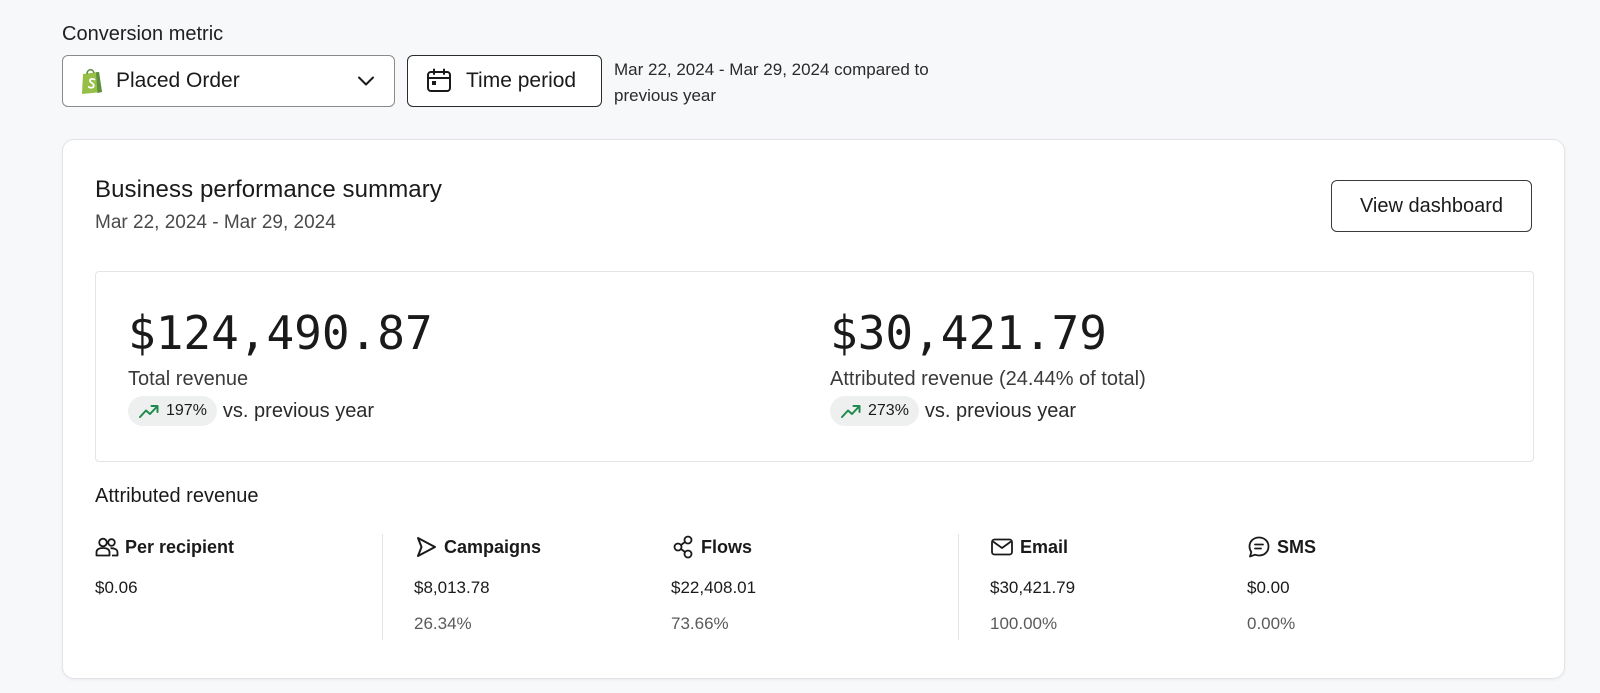  I want to click on breakdown-email: Email $30,421.79 100.00%, so click(1032, 588).